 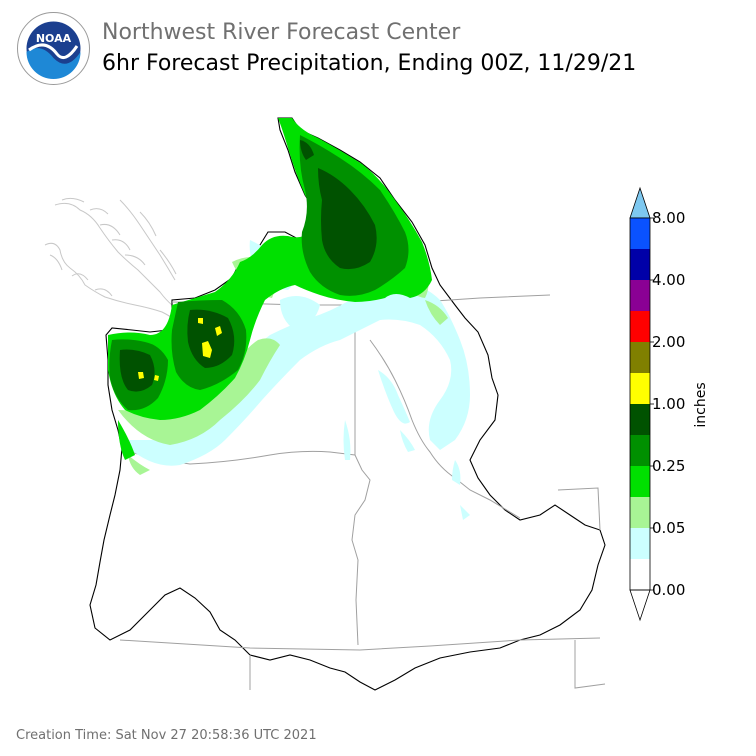 What do you see at coordinates (180, 349) in the screenshot?
I see `precip-layer-2.00` at bounding box center [180, 349].